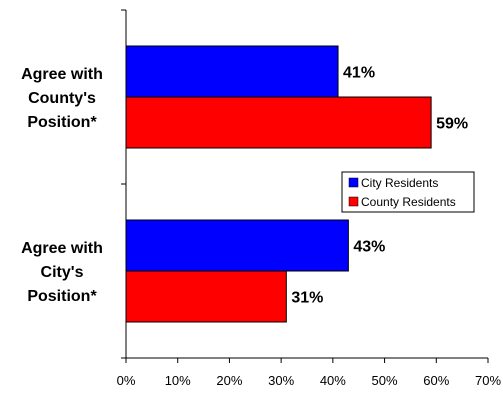 The image size is (503, 398). What do you see at coordinates (436, 380) in the screenshot?
I see `x-tick-label: 60%` at bounding box center [436, 380].